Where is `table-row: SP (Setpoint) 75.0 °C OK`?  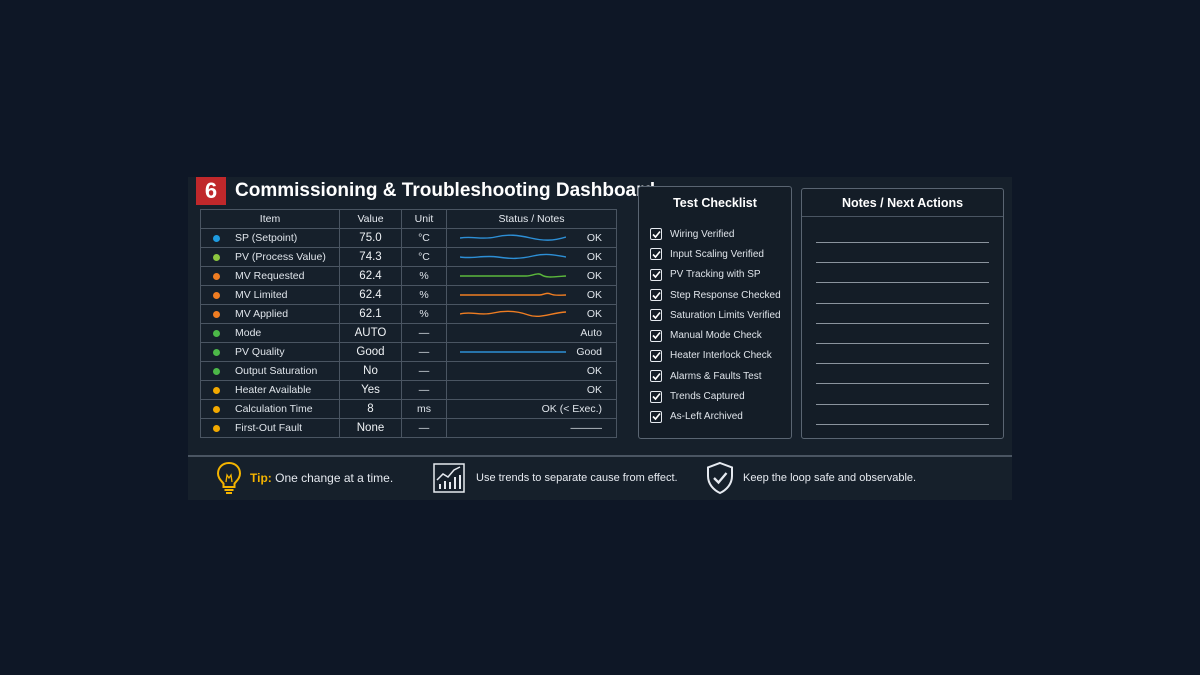 table-row: SP (Setpoint) 75.0 °C OK is located at coordinates (408, 238).